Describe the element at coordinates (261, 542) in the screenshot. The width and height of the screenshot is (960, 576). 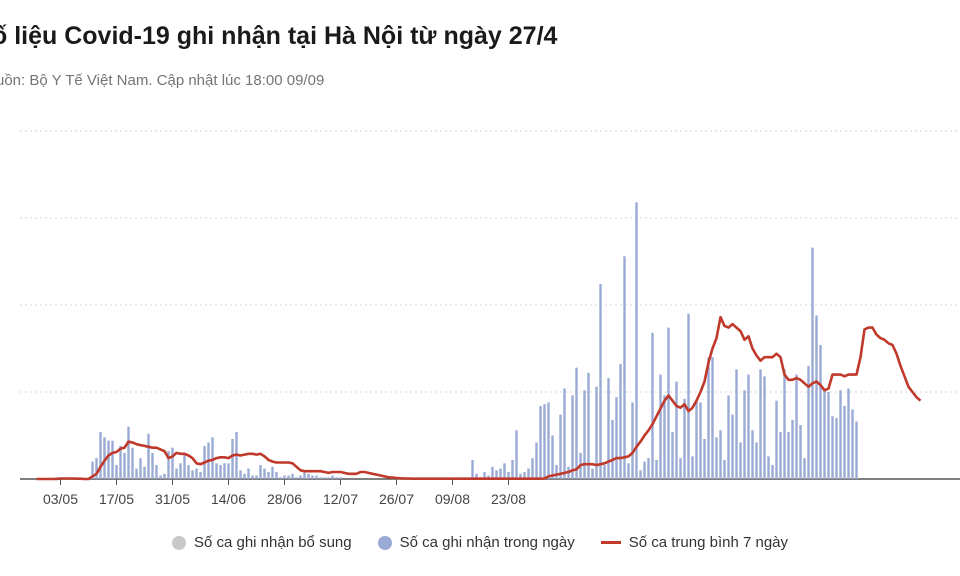
I see `legend-item-supplement: Số ca ghi nhận bổ sung` at that location.